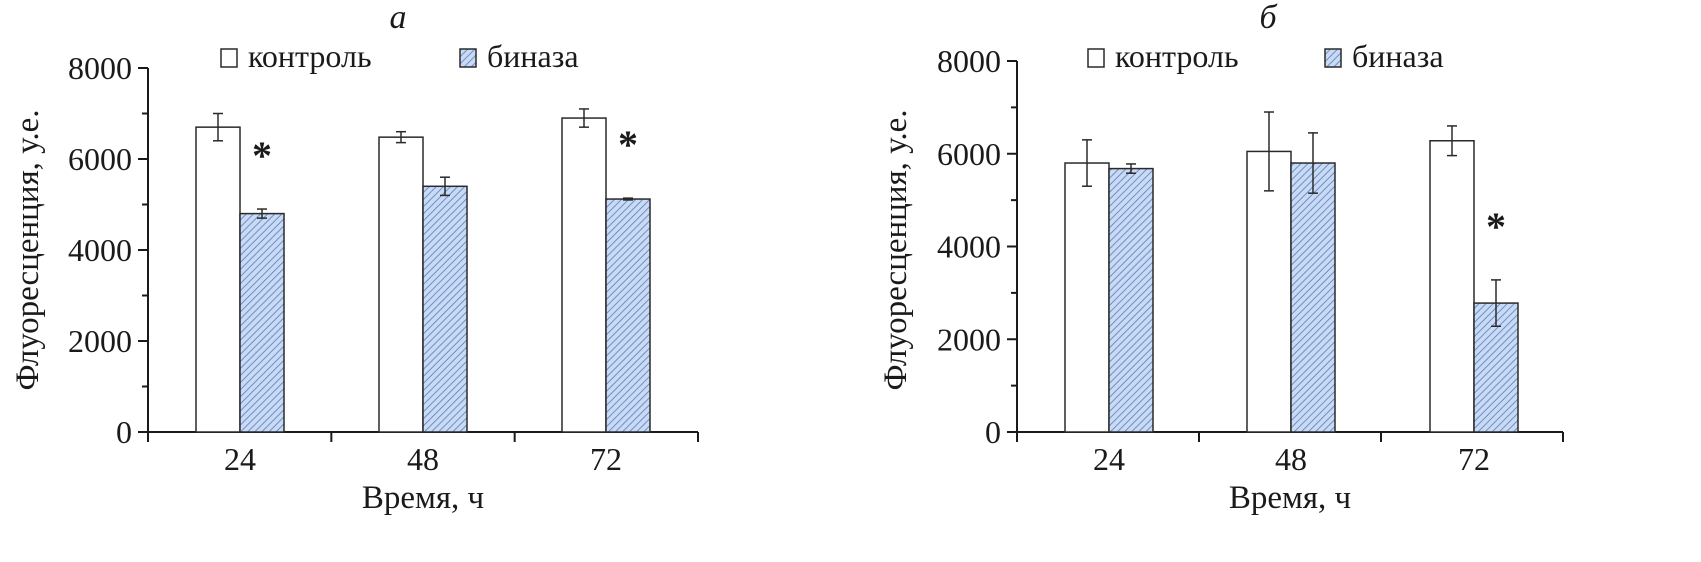 This screenshot has width=1701, height=562. What do you see at coordinates (1268, 18) in the screenshot?
I see `panel-label: б` at bounding box center [1268, 18].